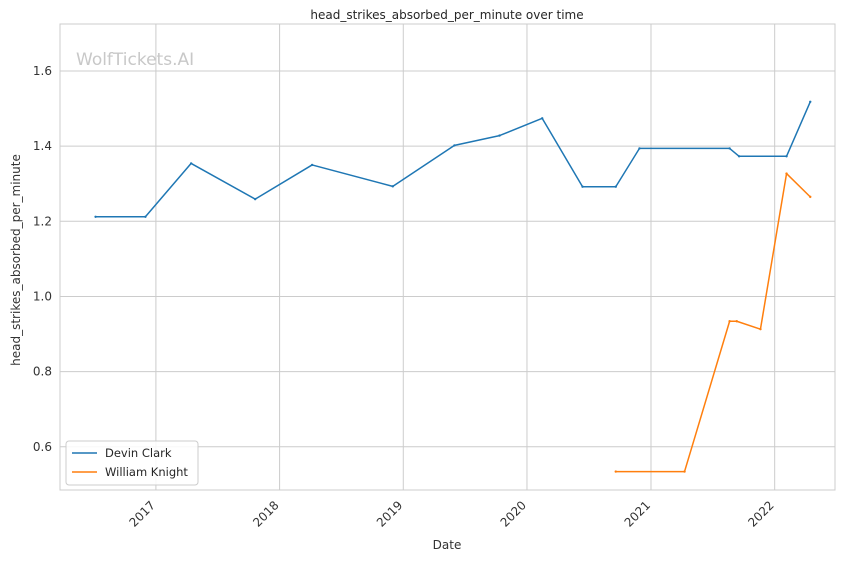 This screenshot has width=844, height=561. I want to click on y-tick-label: 1.0, so click(42, 296).